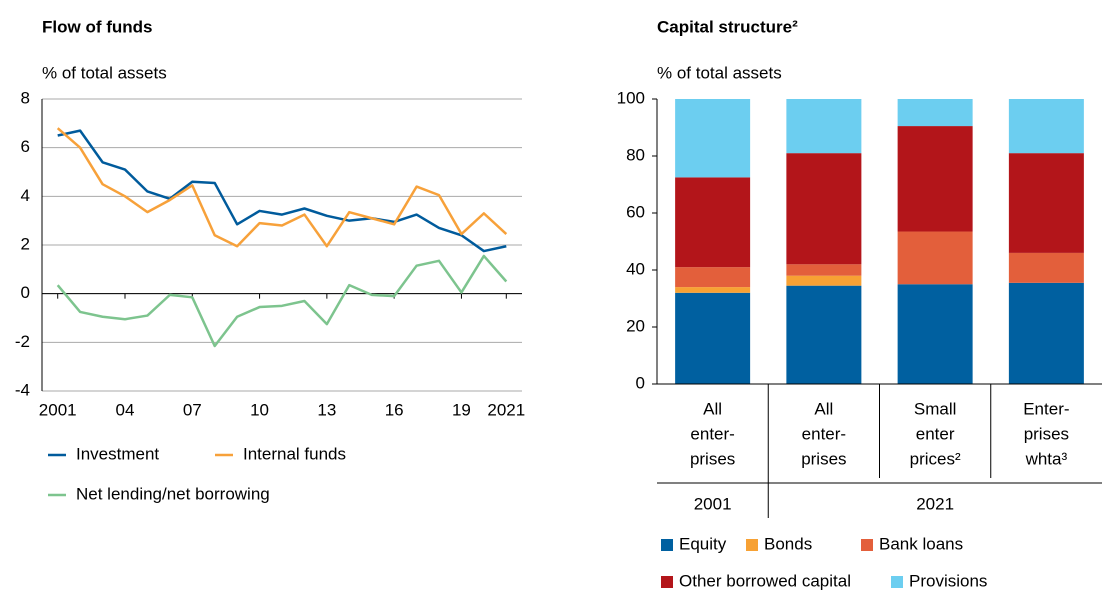 Image resolution: width=1102 pixels, height=593 pixels. What do you see at coordinates (727, 26) in the screenshot?
I see `chart-title: Capital structure²` at bounding box center [727, 26].